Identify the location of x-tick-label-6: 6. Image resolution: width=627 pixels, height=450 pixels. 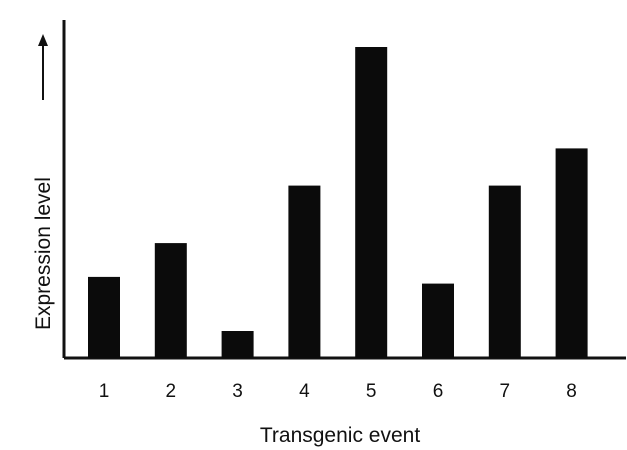
(438, 391).